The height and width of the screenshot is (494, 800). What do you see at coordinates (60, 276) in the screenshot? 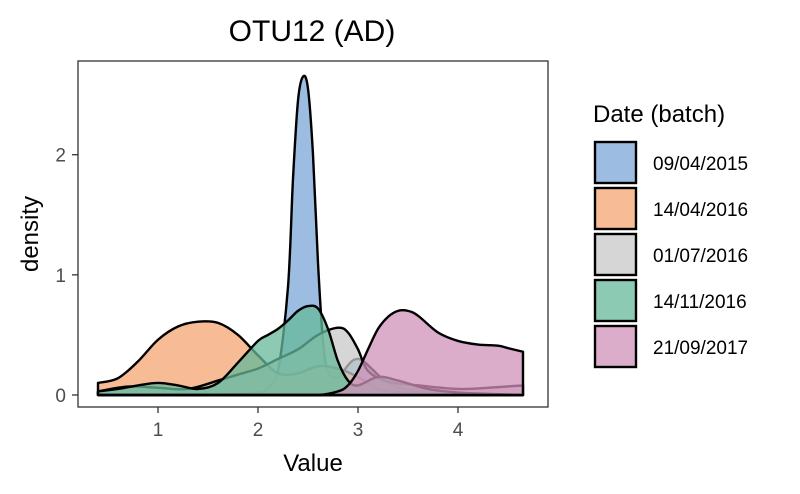
I see `y-tick-label-2: 1` at bounding box center [60, 276].